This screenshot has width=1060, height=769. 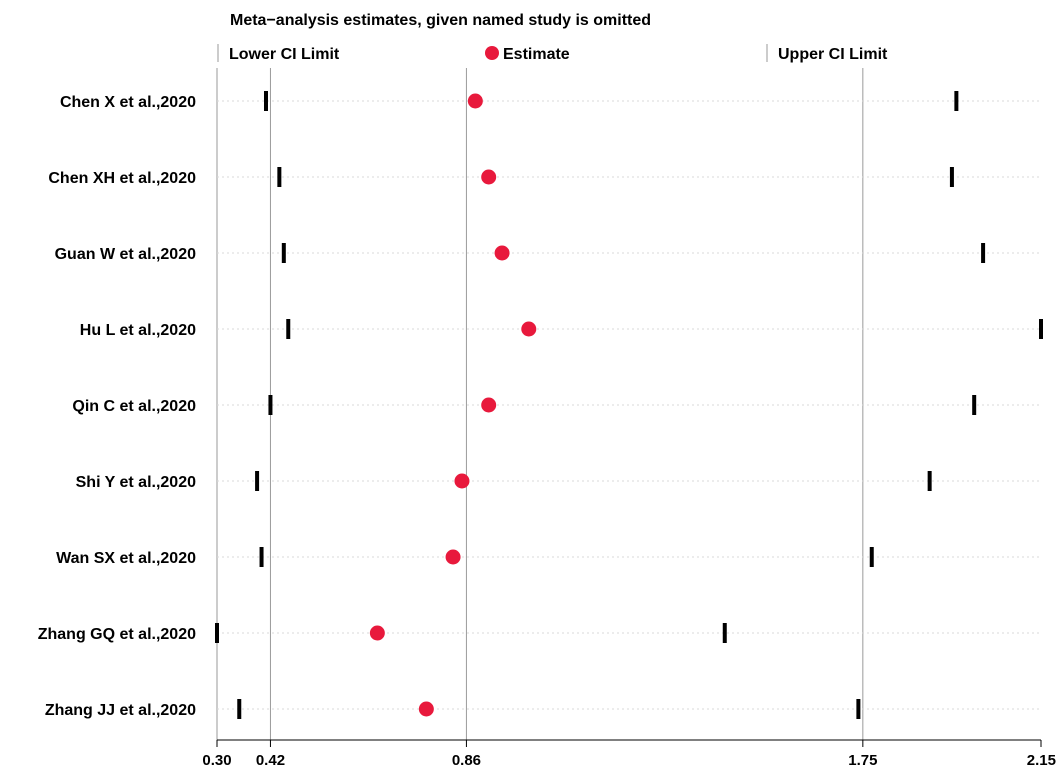 I want to click on study-label: Zhang GQ et al.,2020, so click(x=117, y=634).